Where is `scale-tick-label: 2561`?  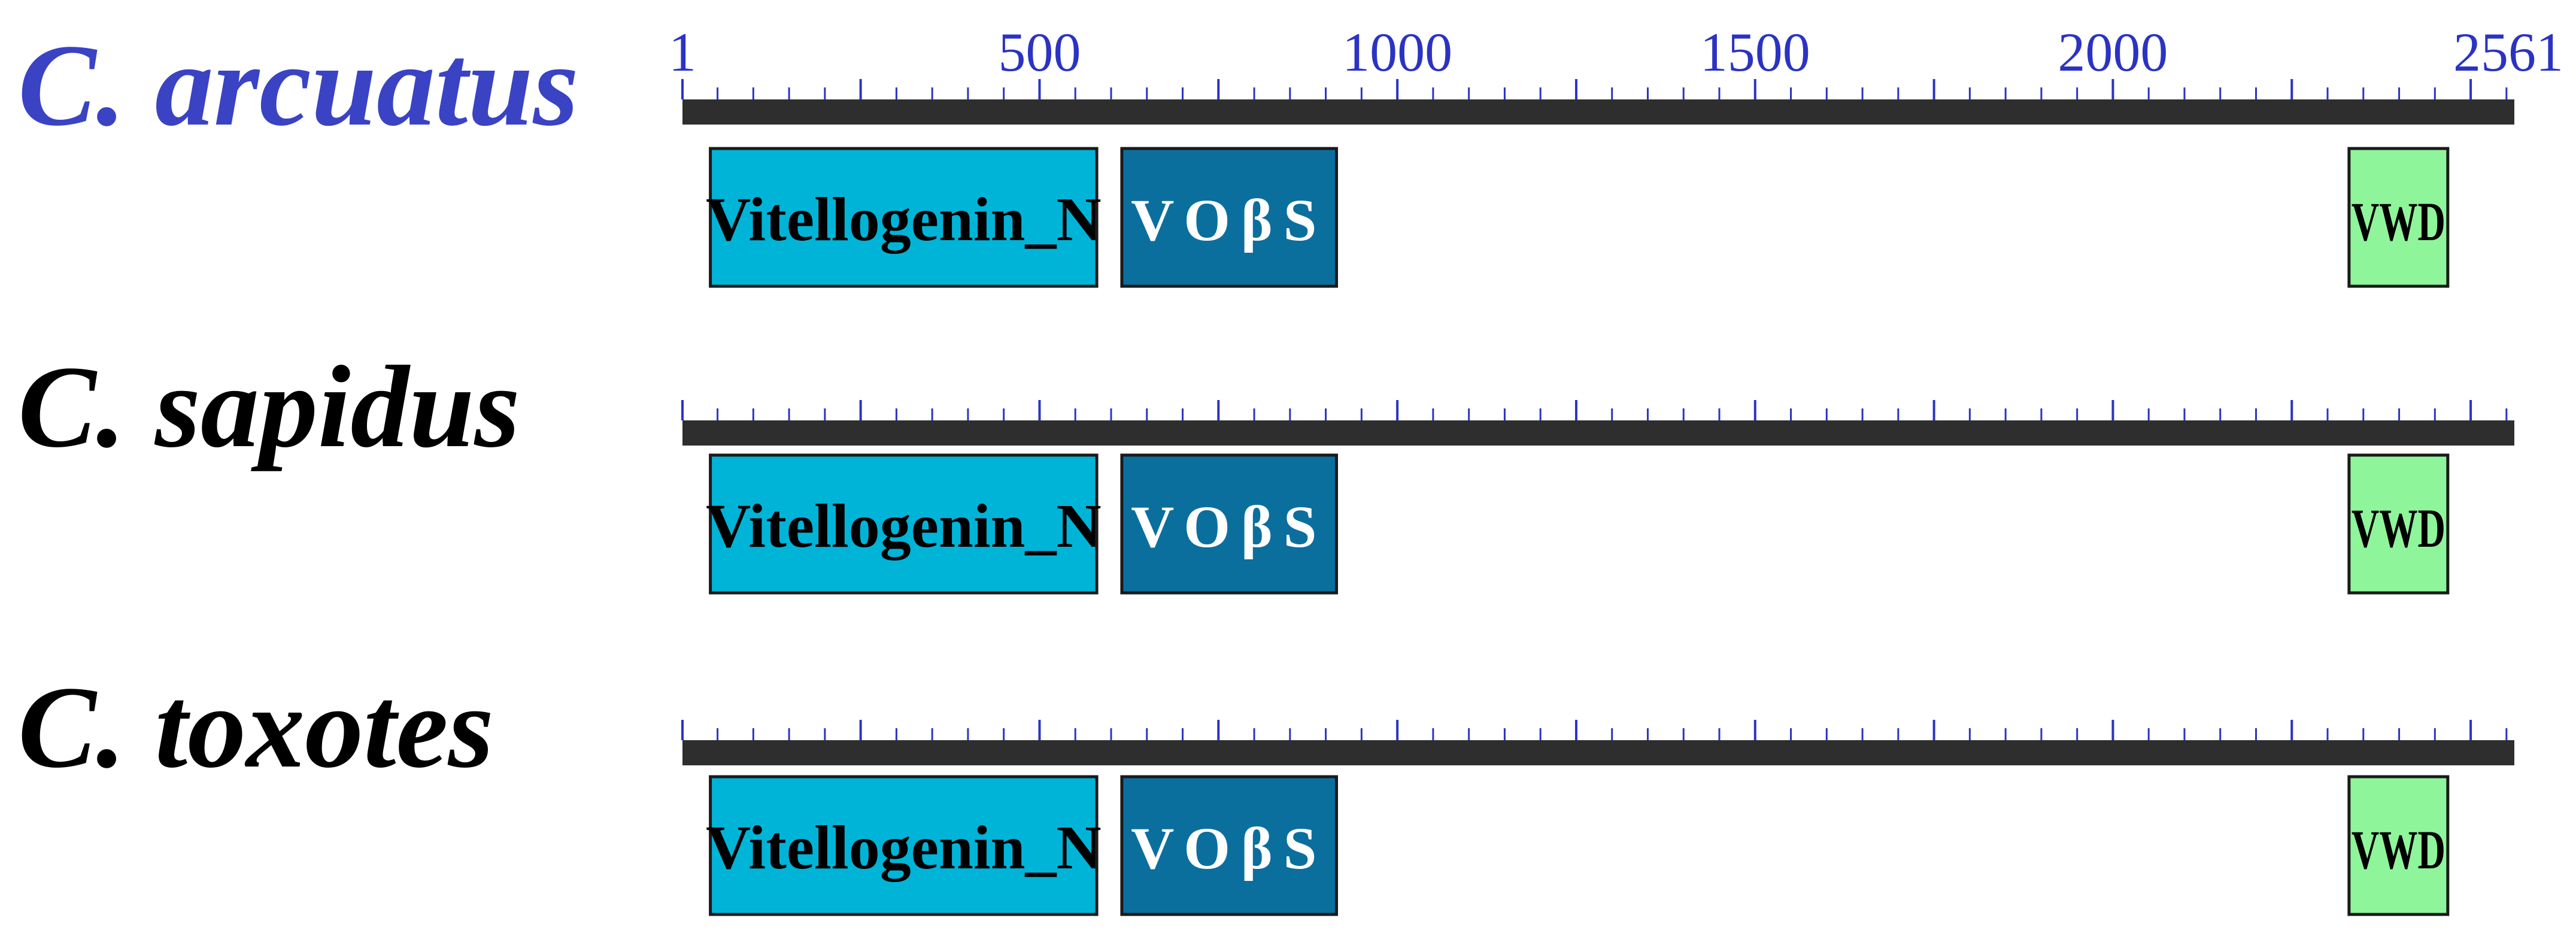 scale-tick-label: 2561 is located at coordinates (2508, 52).